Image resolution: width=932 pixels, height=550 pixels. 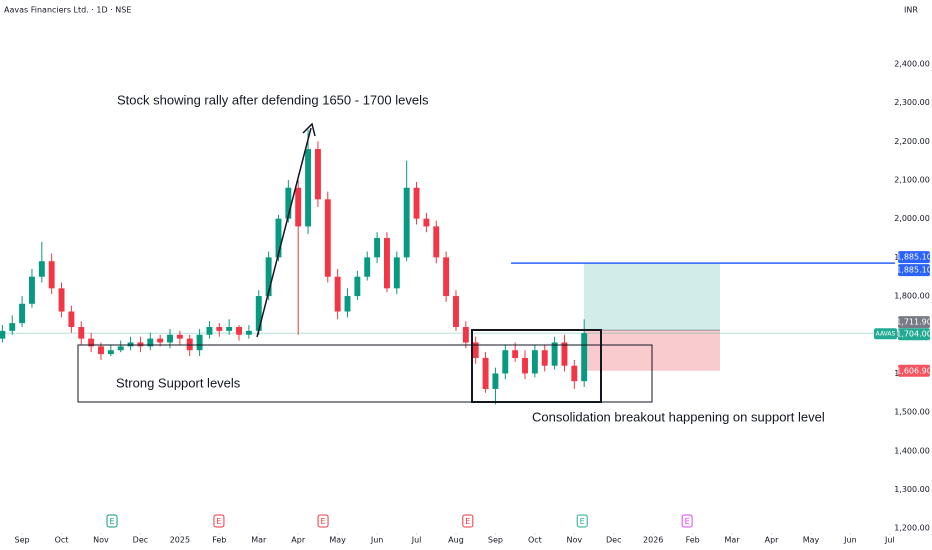 What do you see at coordinates (912, 412) in the screenshot?
I see `y-tick-label: 1,500.00` at bounding box center [912, 412].